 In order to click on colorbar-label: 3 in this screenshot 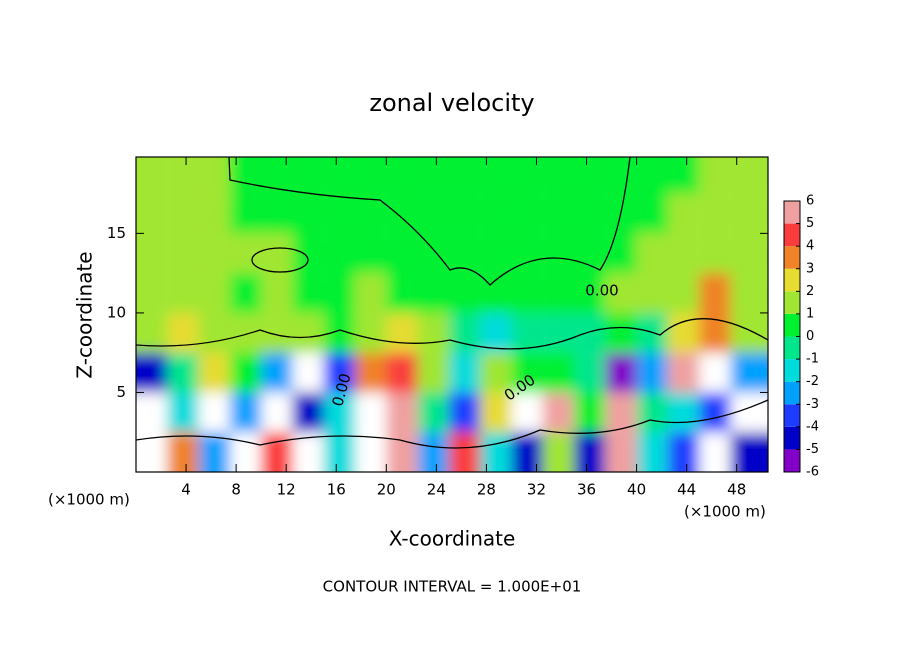, I will do `click(810, 268)`.